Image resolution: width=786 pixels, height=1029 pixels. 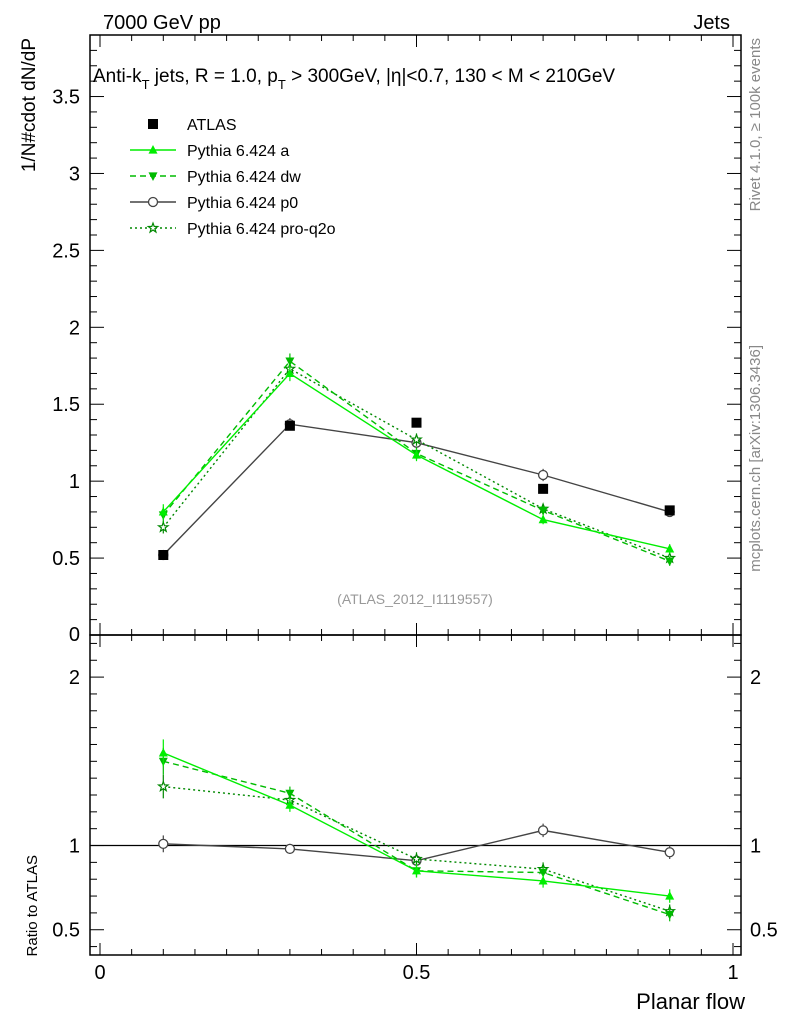 I want to click on ratio-y-axis-label: Ratio to ATLAS, so click(x=32, y=905).